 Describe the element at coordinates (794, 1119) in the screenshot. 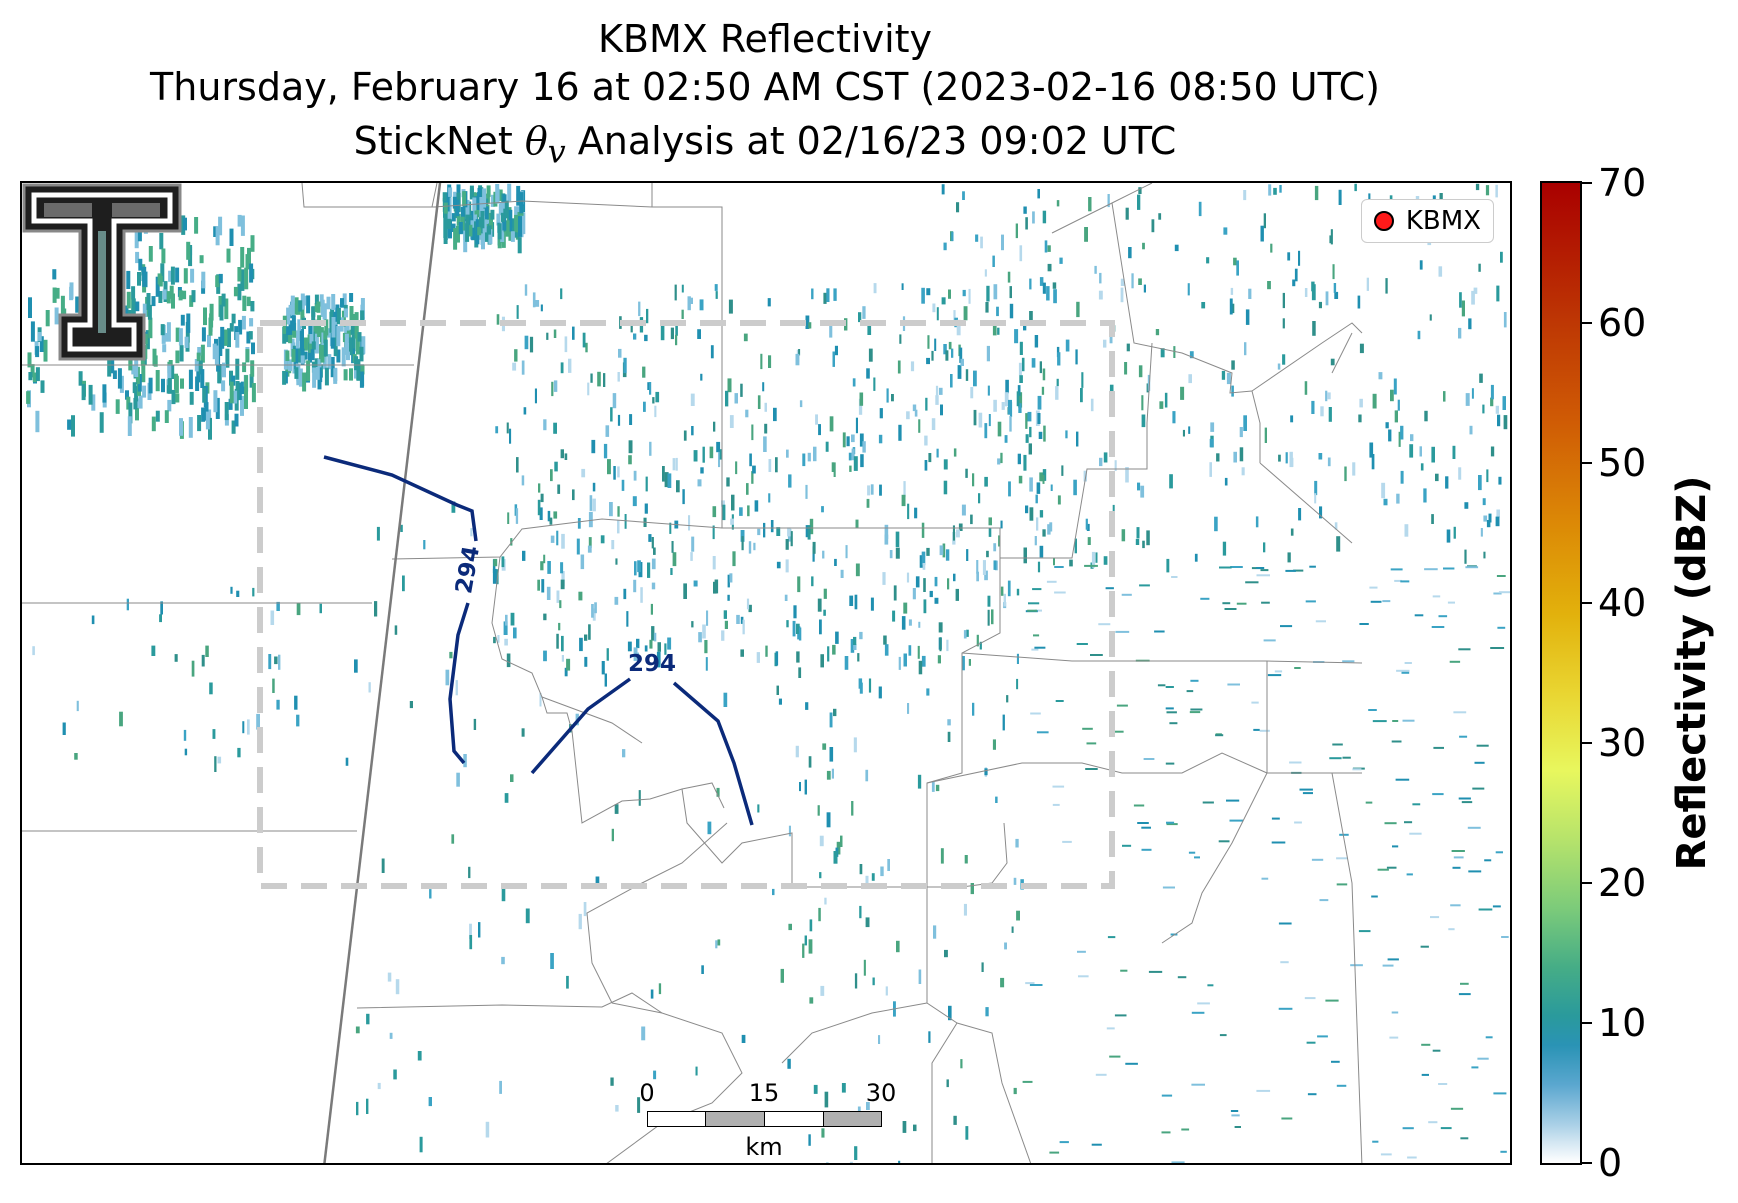

I see `scale-segment` at that location.